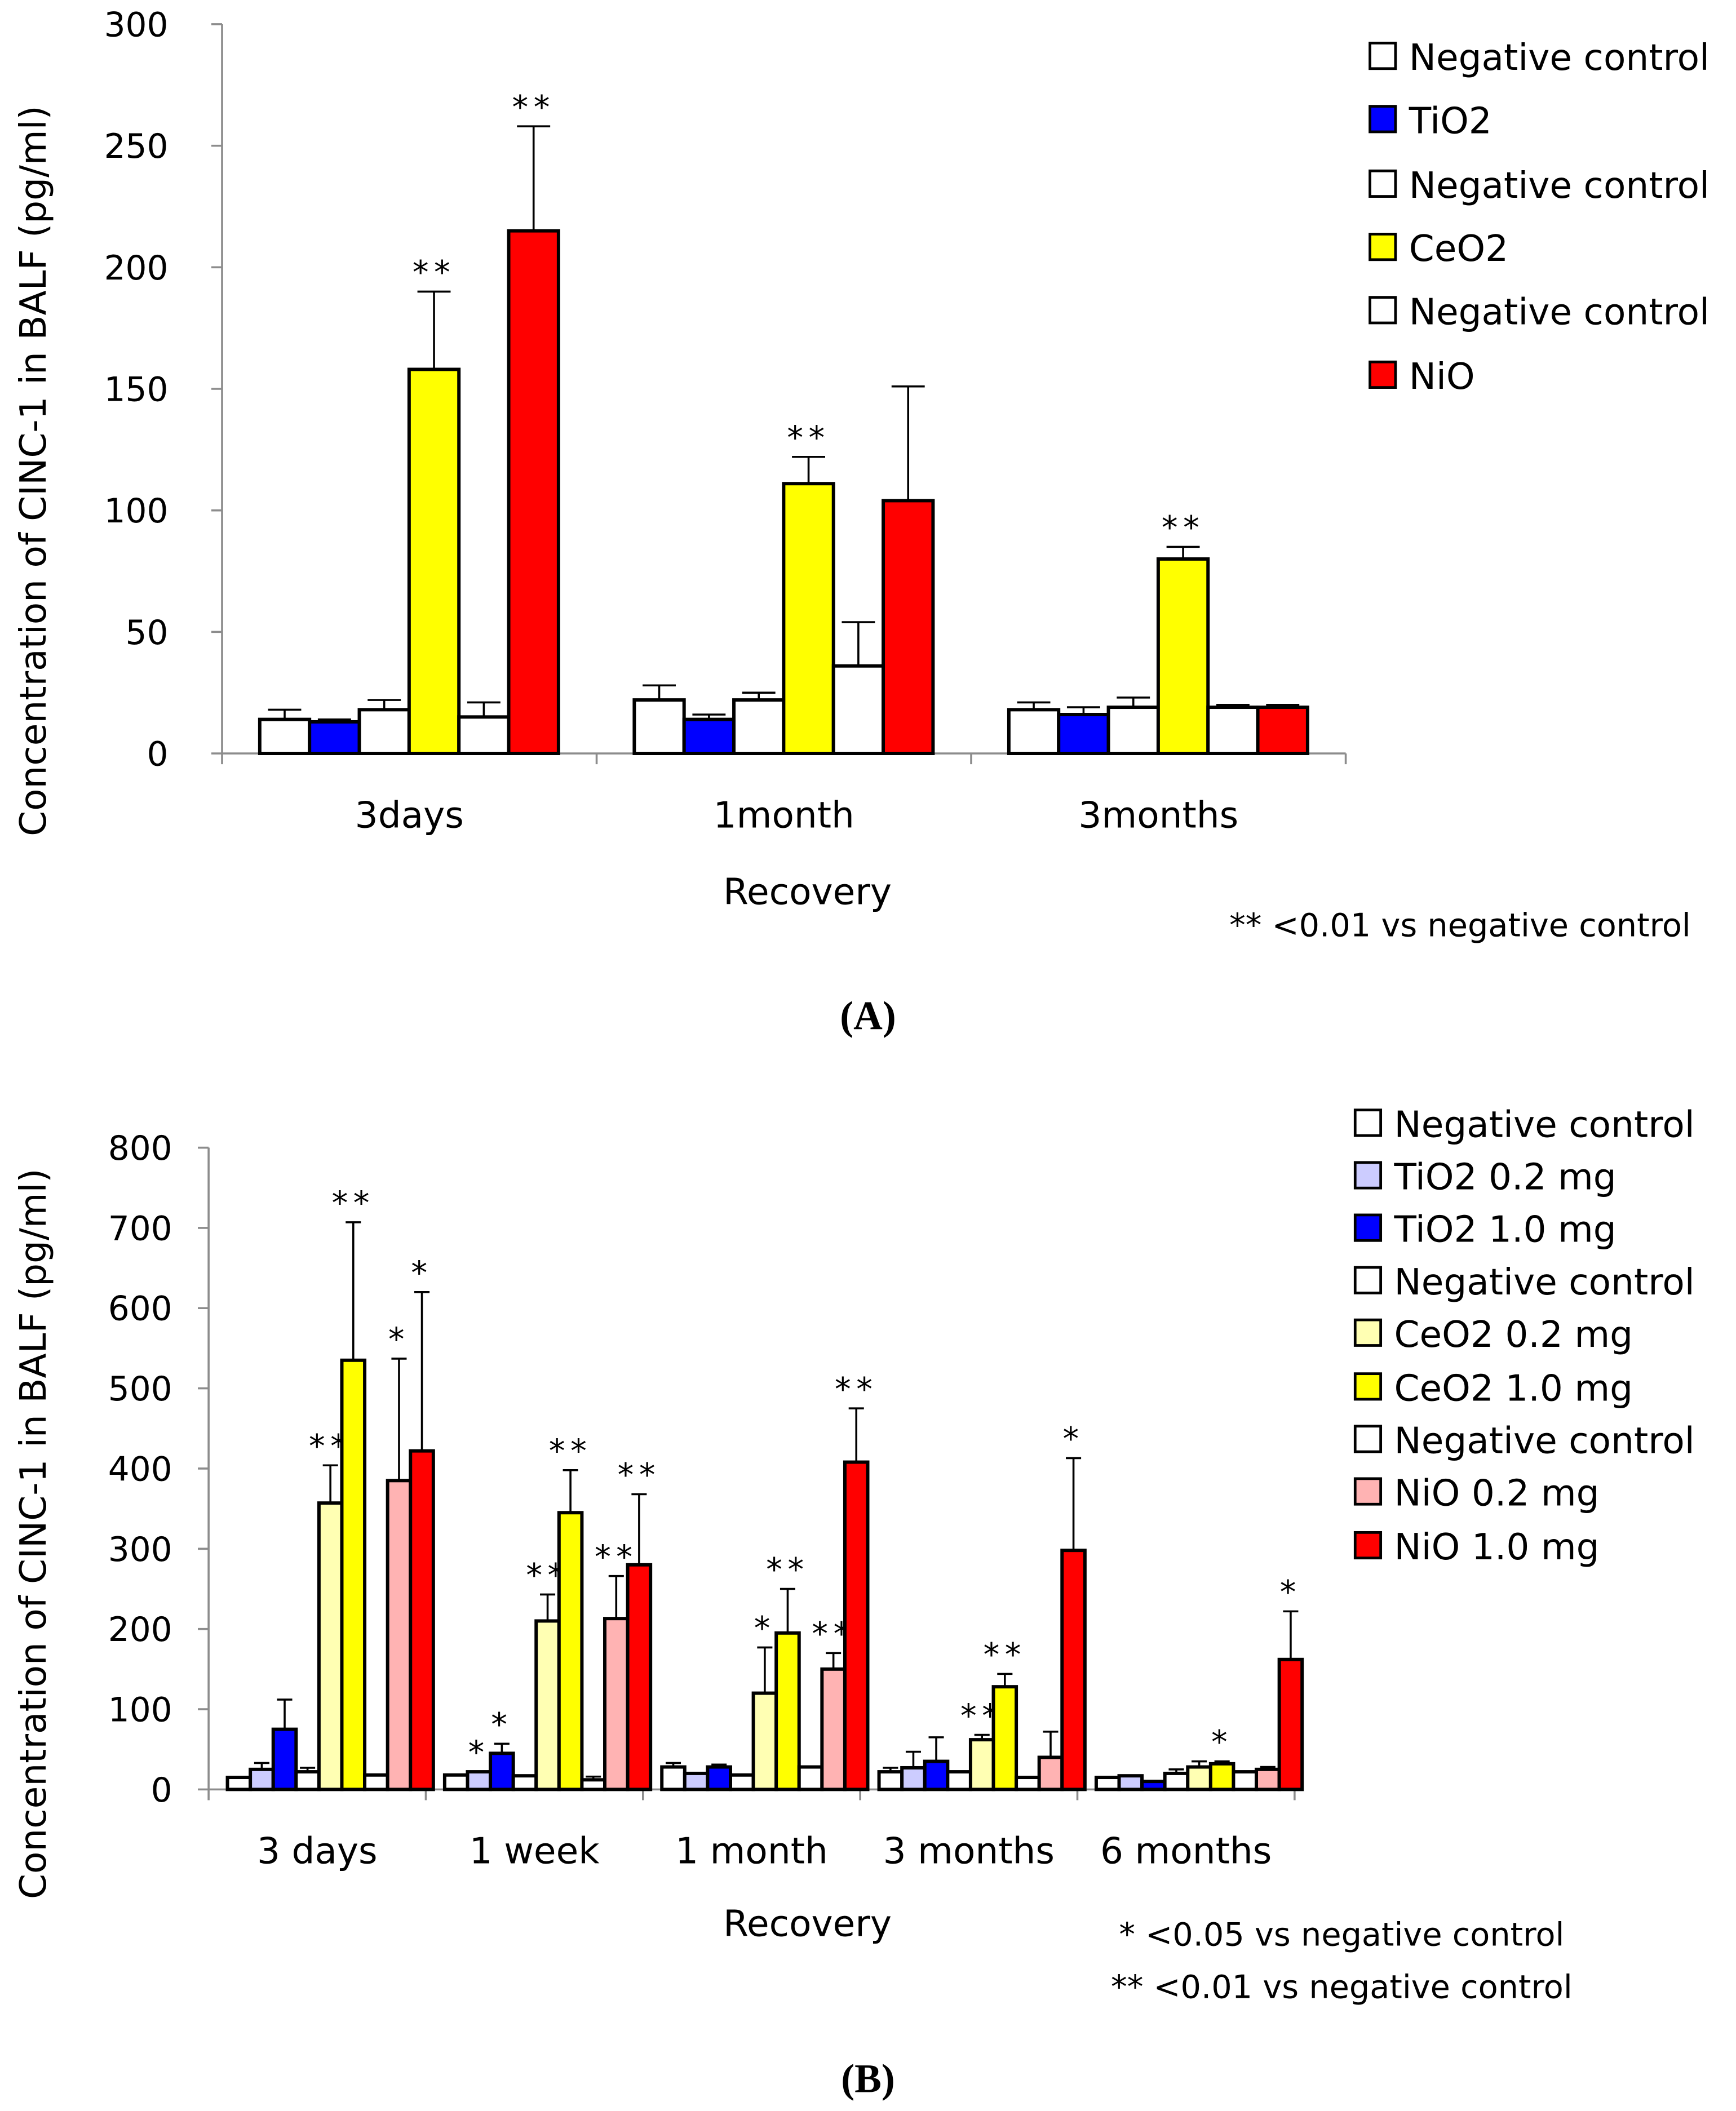  Describe the element at coordinates (867, 2079) in the screenshot. I see `panel-label-b: (B)` at that location.